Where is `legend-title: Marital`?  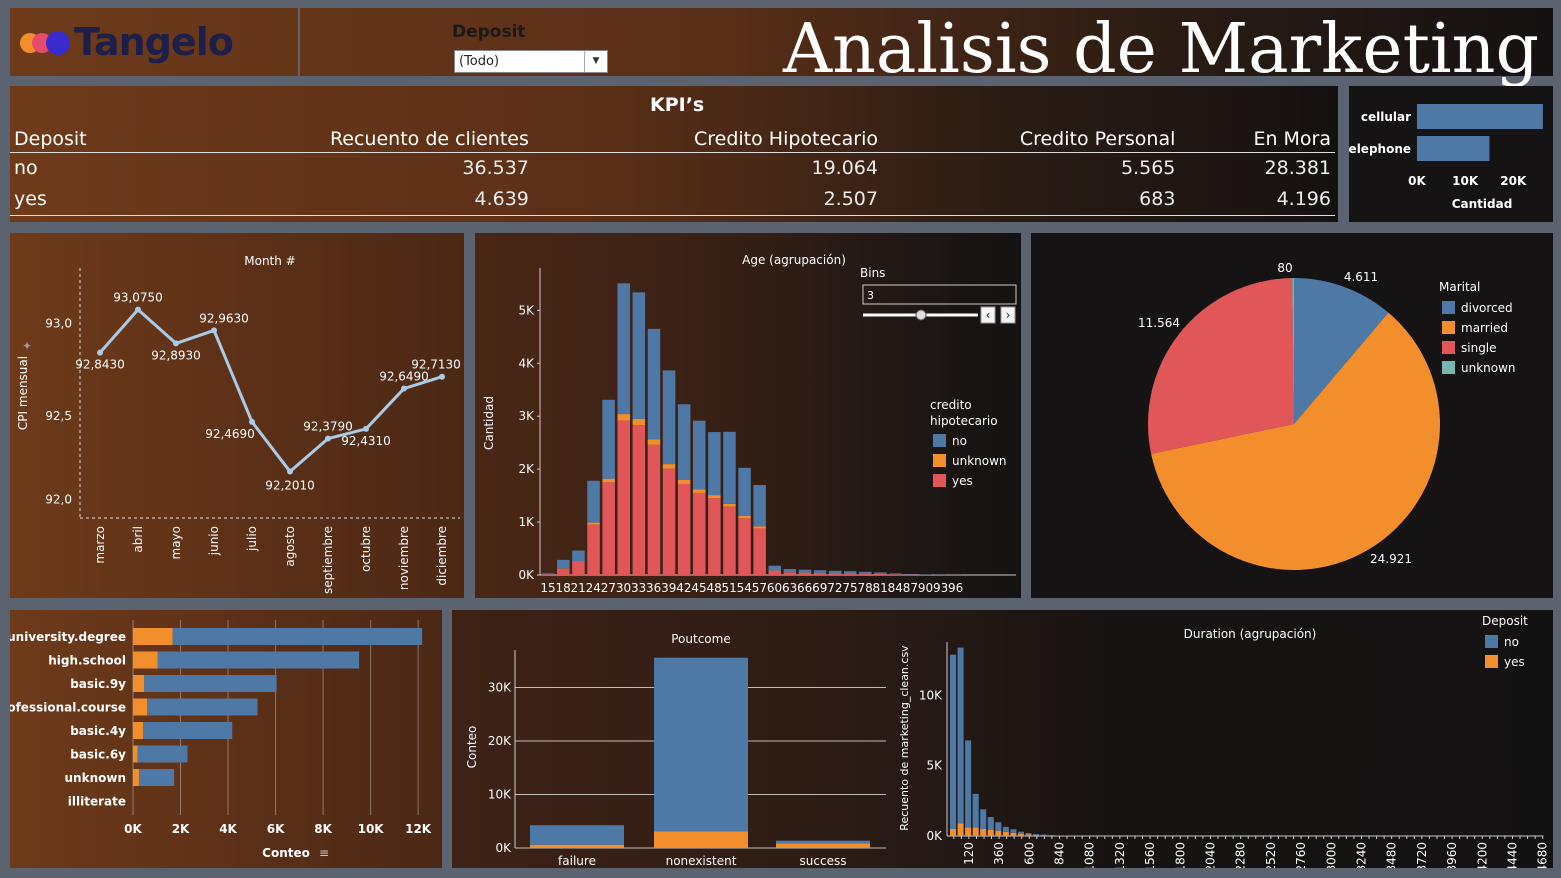
legend-title: Marital is located at coordinates (1459, 287).